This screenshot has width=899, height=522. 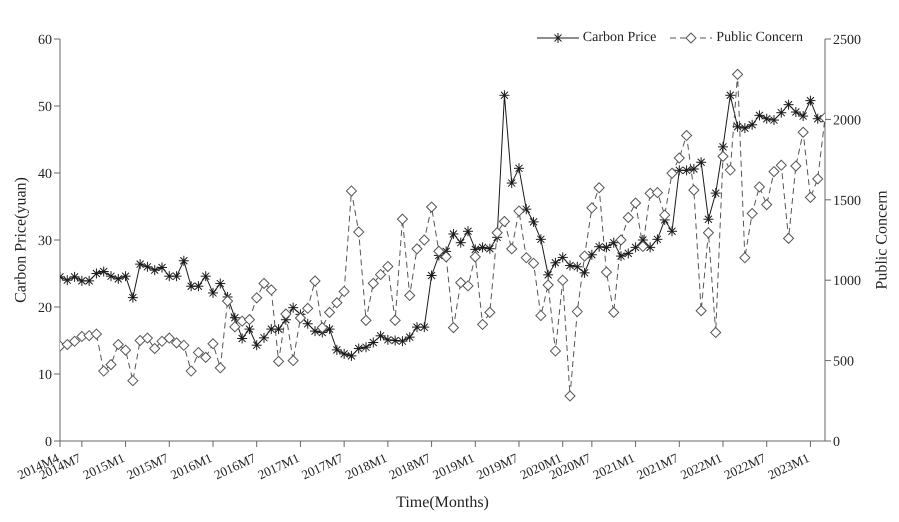 I want to click on x-axis-title: Time(Months), so click(x=442, y=502).